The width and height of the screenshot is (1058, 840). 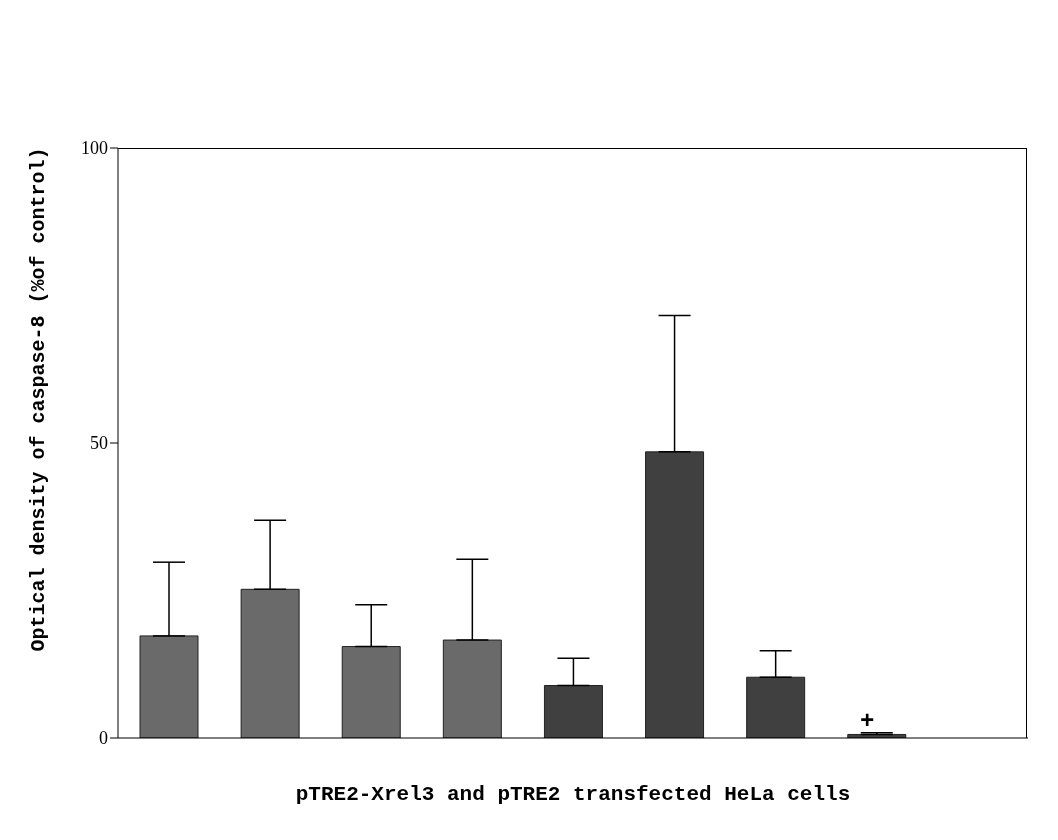 I want to click on annotation: +, so click(x=867, y=721).